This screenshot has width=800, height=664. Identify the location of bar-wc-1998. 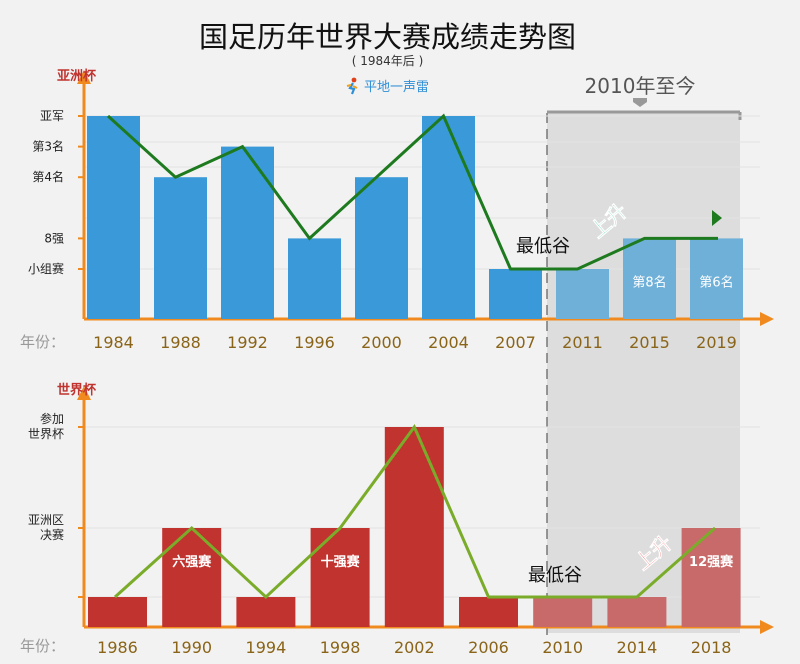
(340, 577).